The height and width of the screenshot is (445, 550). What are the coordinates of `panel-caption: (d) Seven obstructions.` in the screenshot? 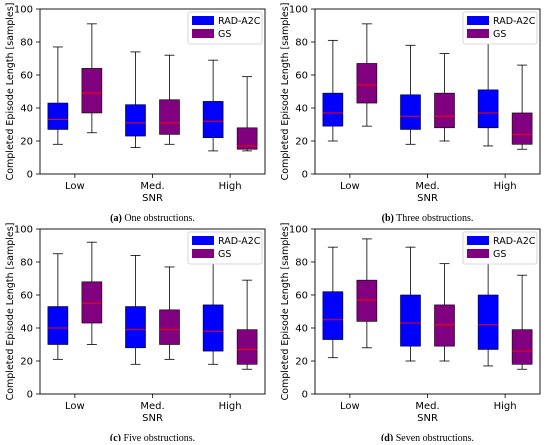 It's located at (427, 437).